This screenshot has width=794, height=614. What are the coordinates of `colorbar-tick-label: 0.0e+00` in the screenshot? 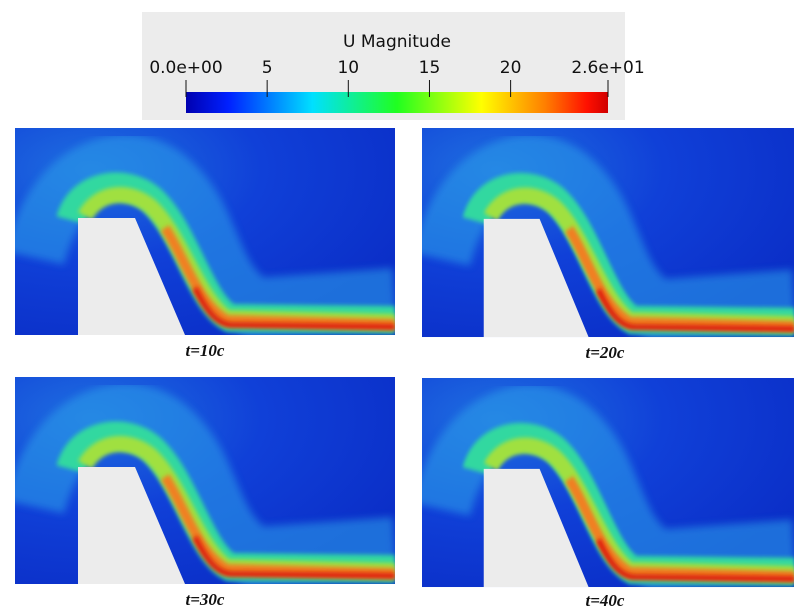 It's located at (185, 68).